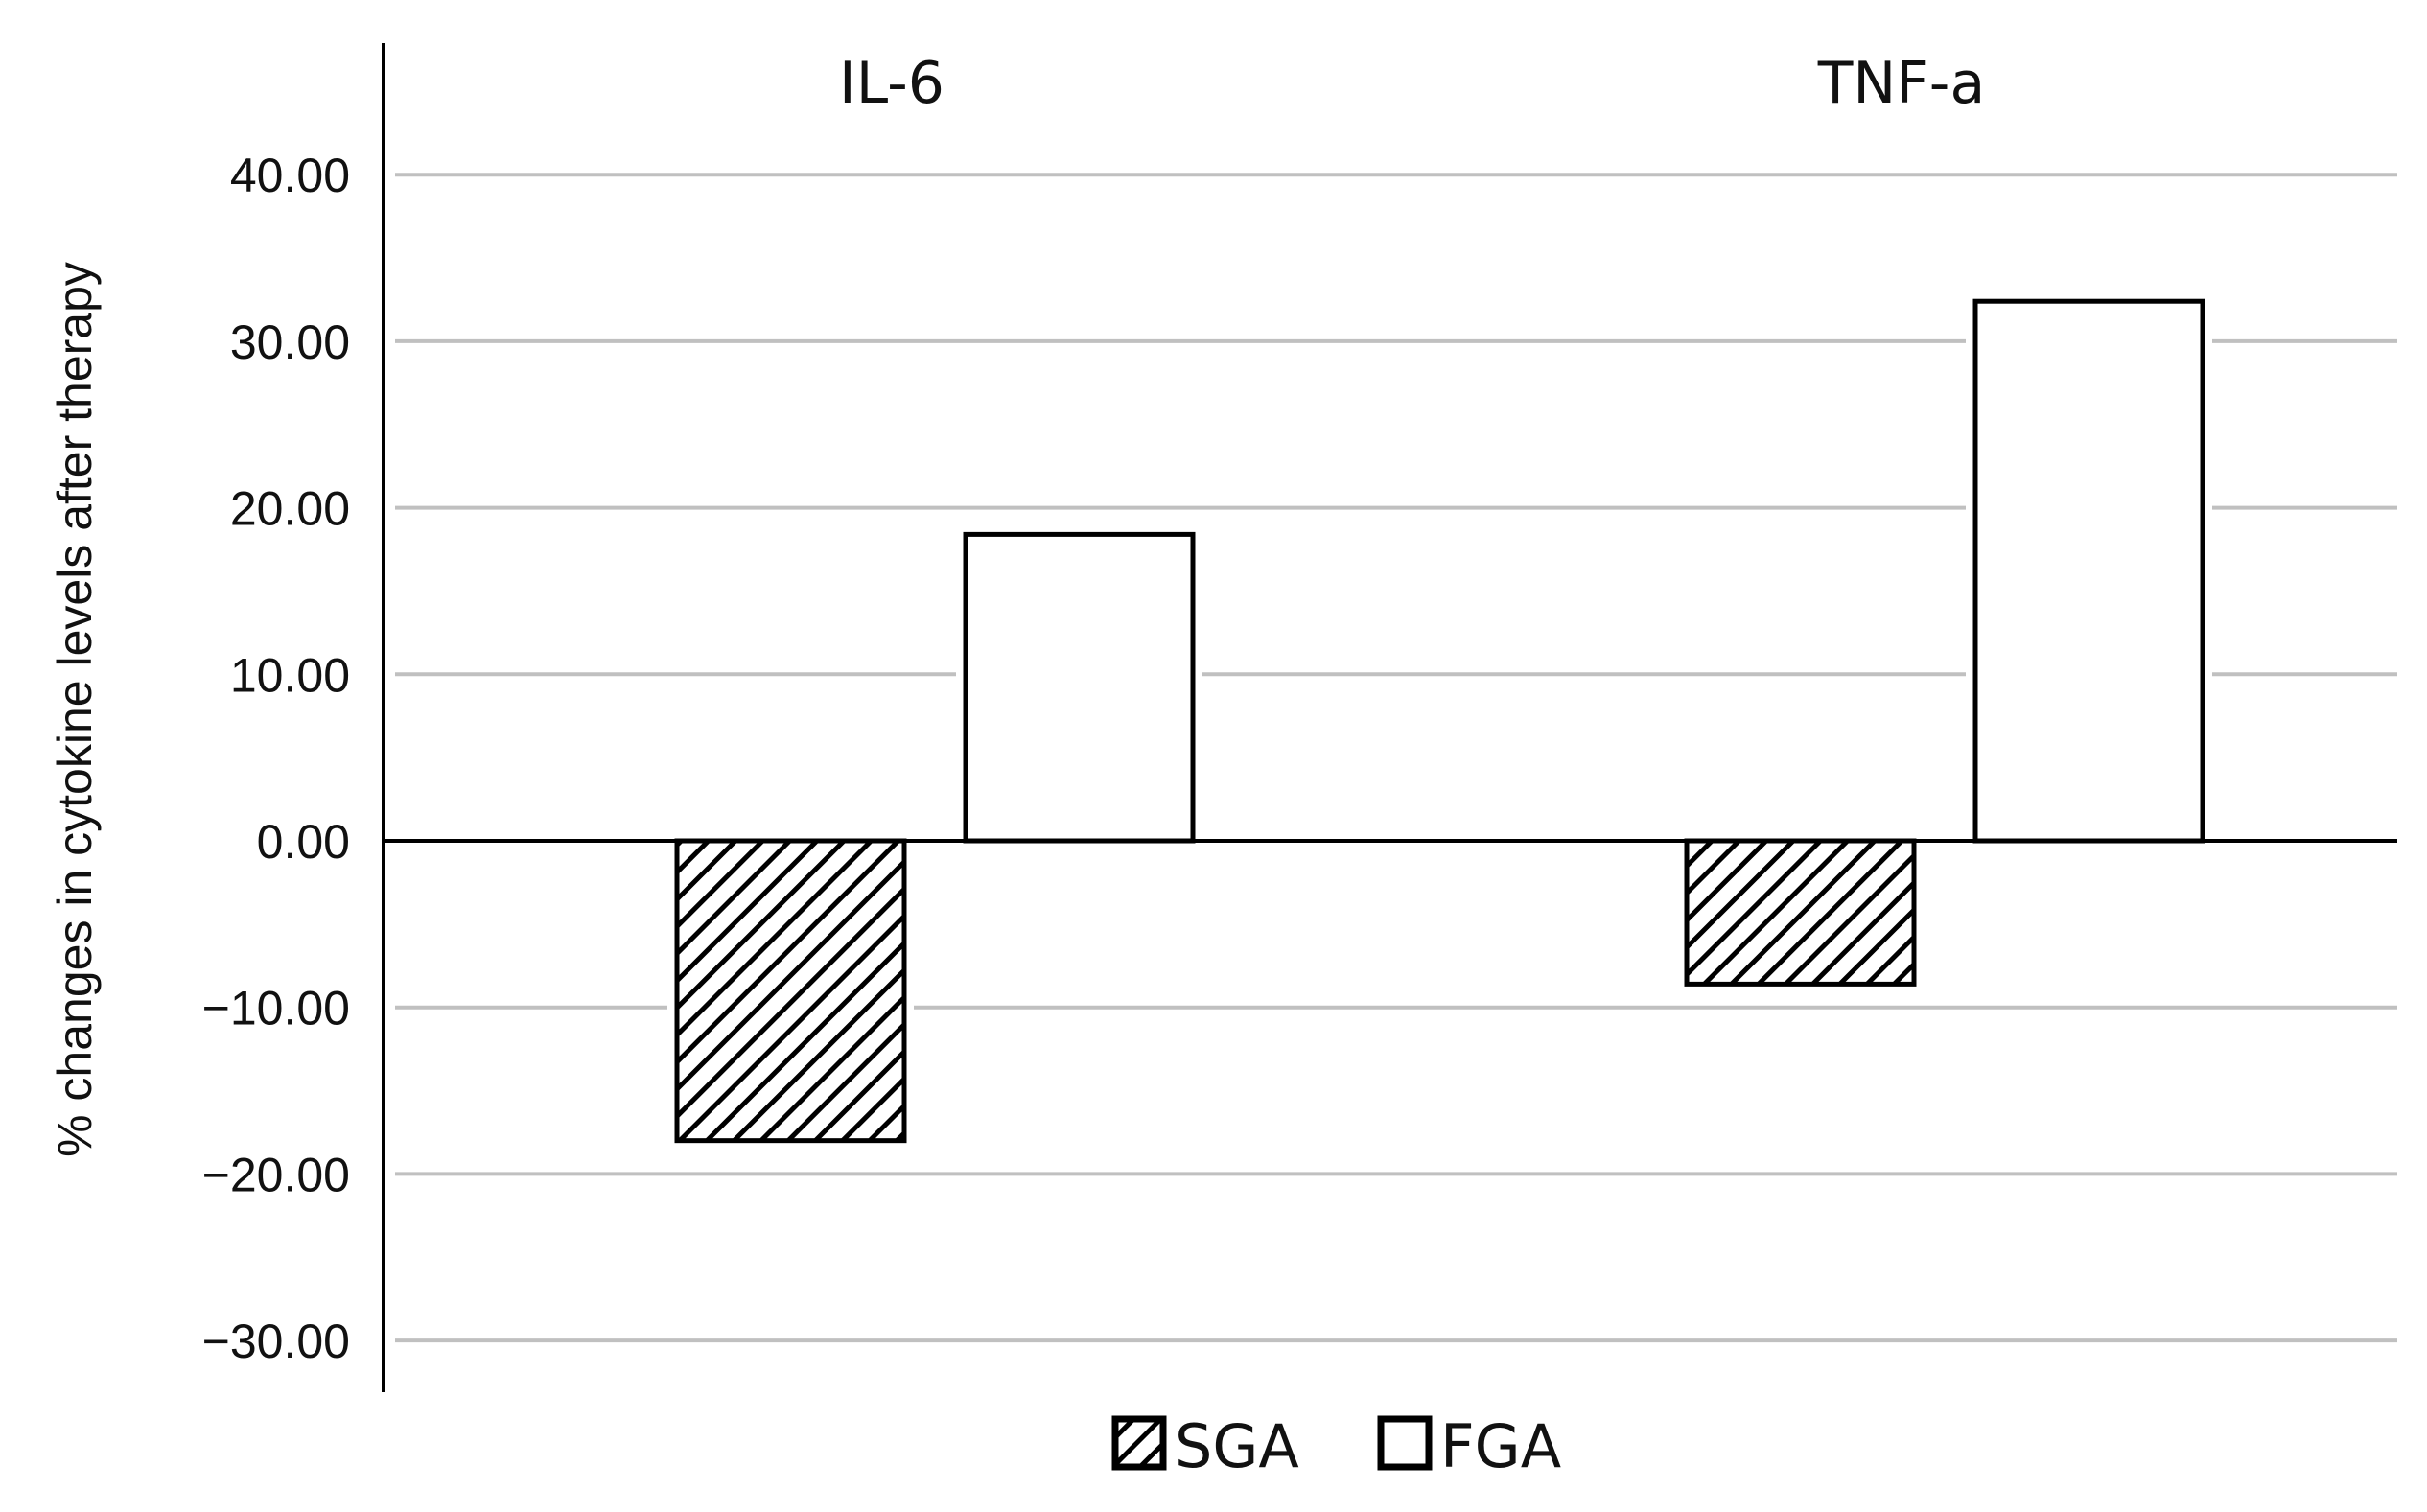 The width and height of the screenshot is (2427, 1512). I want to click on y-tick-label: 10.00, so click(290, 675).